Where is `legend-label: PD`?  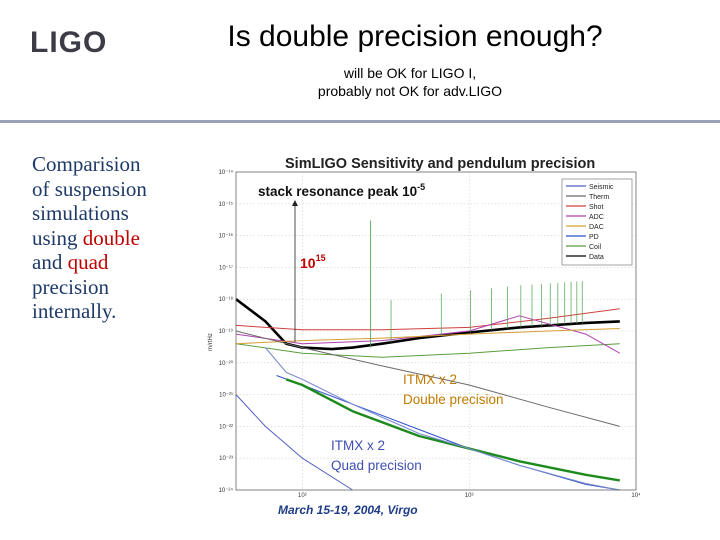
legend-label: PD is located at coordinates (594, 237).